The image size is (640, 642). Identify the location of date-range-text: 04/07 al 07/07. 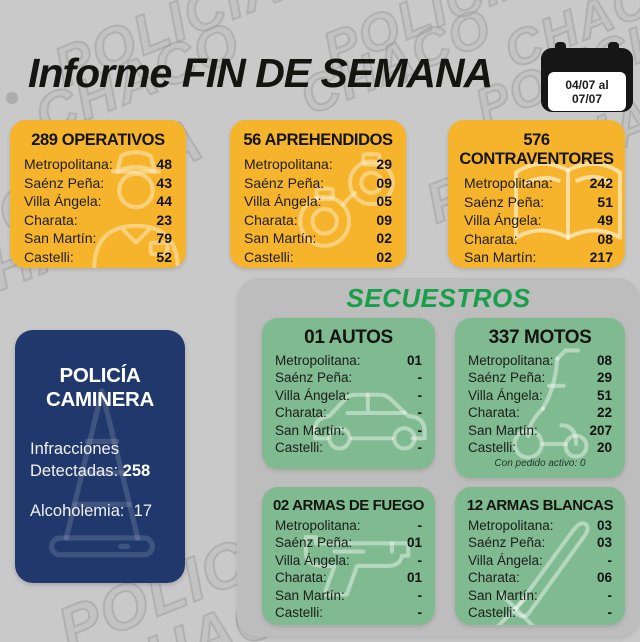
(587, 91).